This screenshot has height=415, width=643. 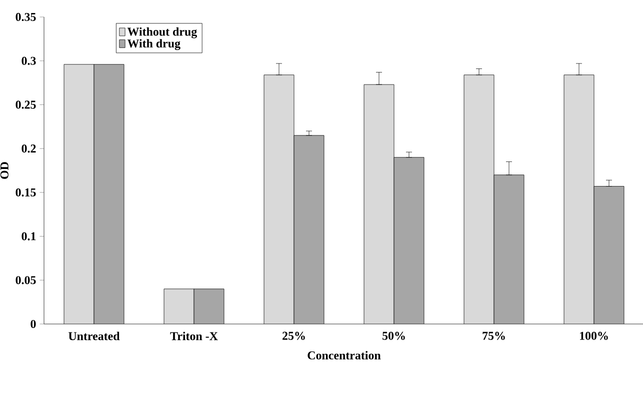 I want to click on y-tick-label: 0.15, so click(x=26, y=192).